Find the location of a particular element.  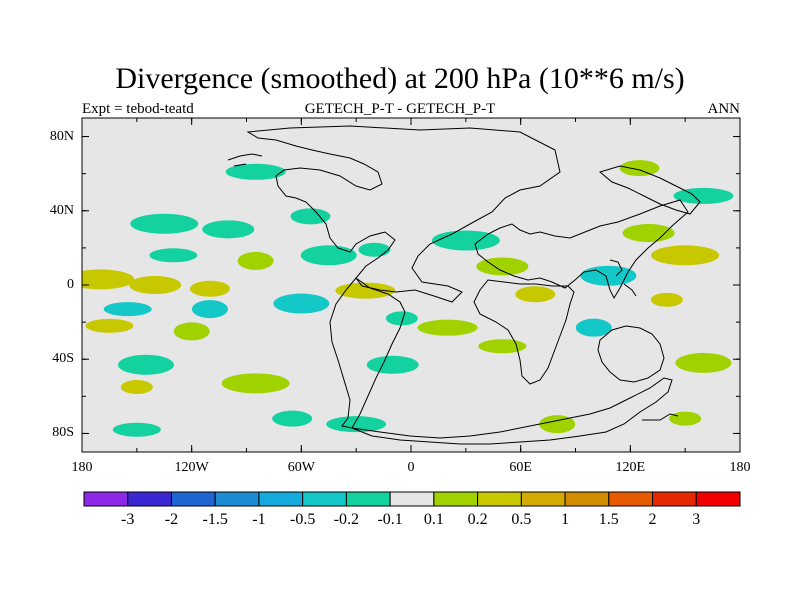

coastline-north-america is located at coordinates (403, 214).